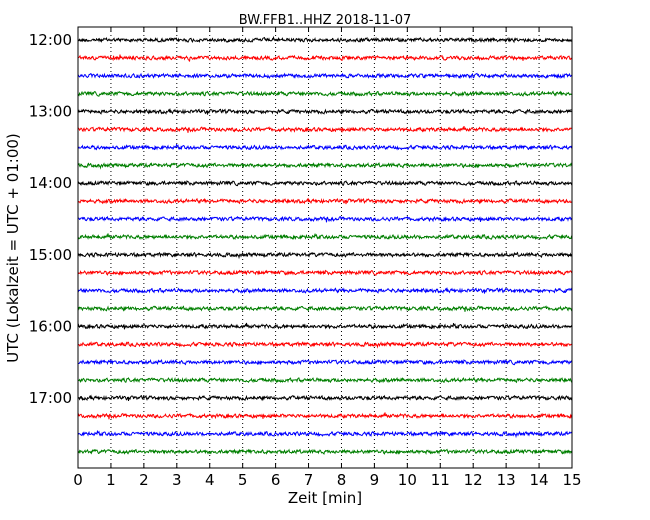  What do you see at coordinates (407, 480) in the screenshot?
I see `x-tick-label: 10` at bounding box center [407, 480].